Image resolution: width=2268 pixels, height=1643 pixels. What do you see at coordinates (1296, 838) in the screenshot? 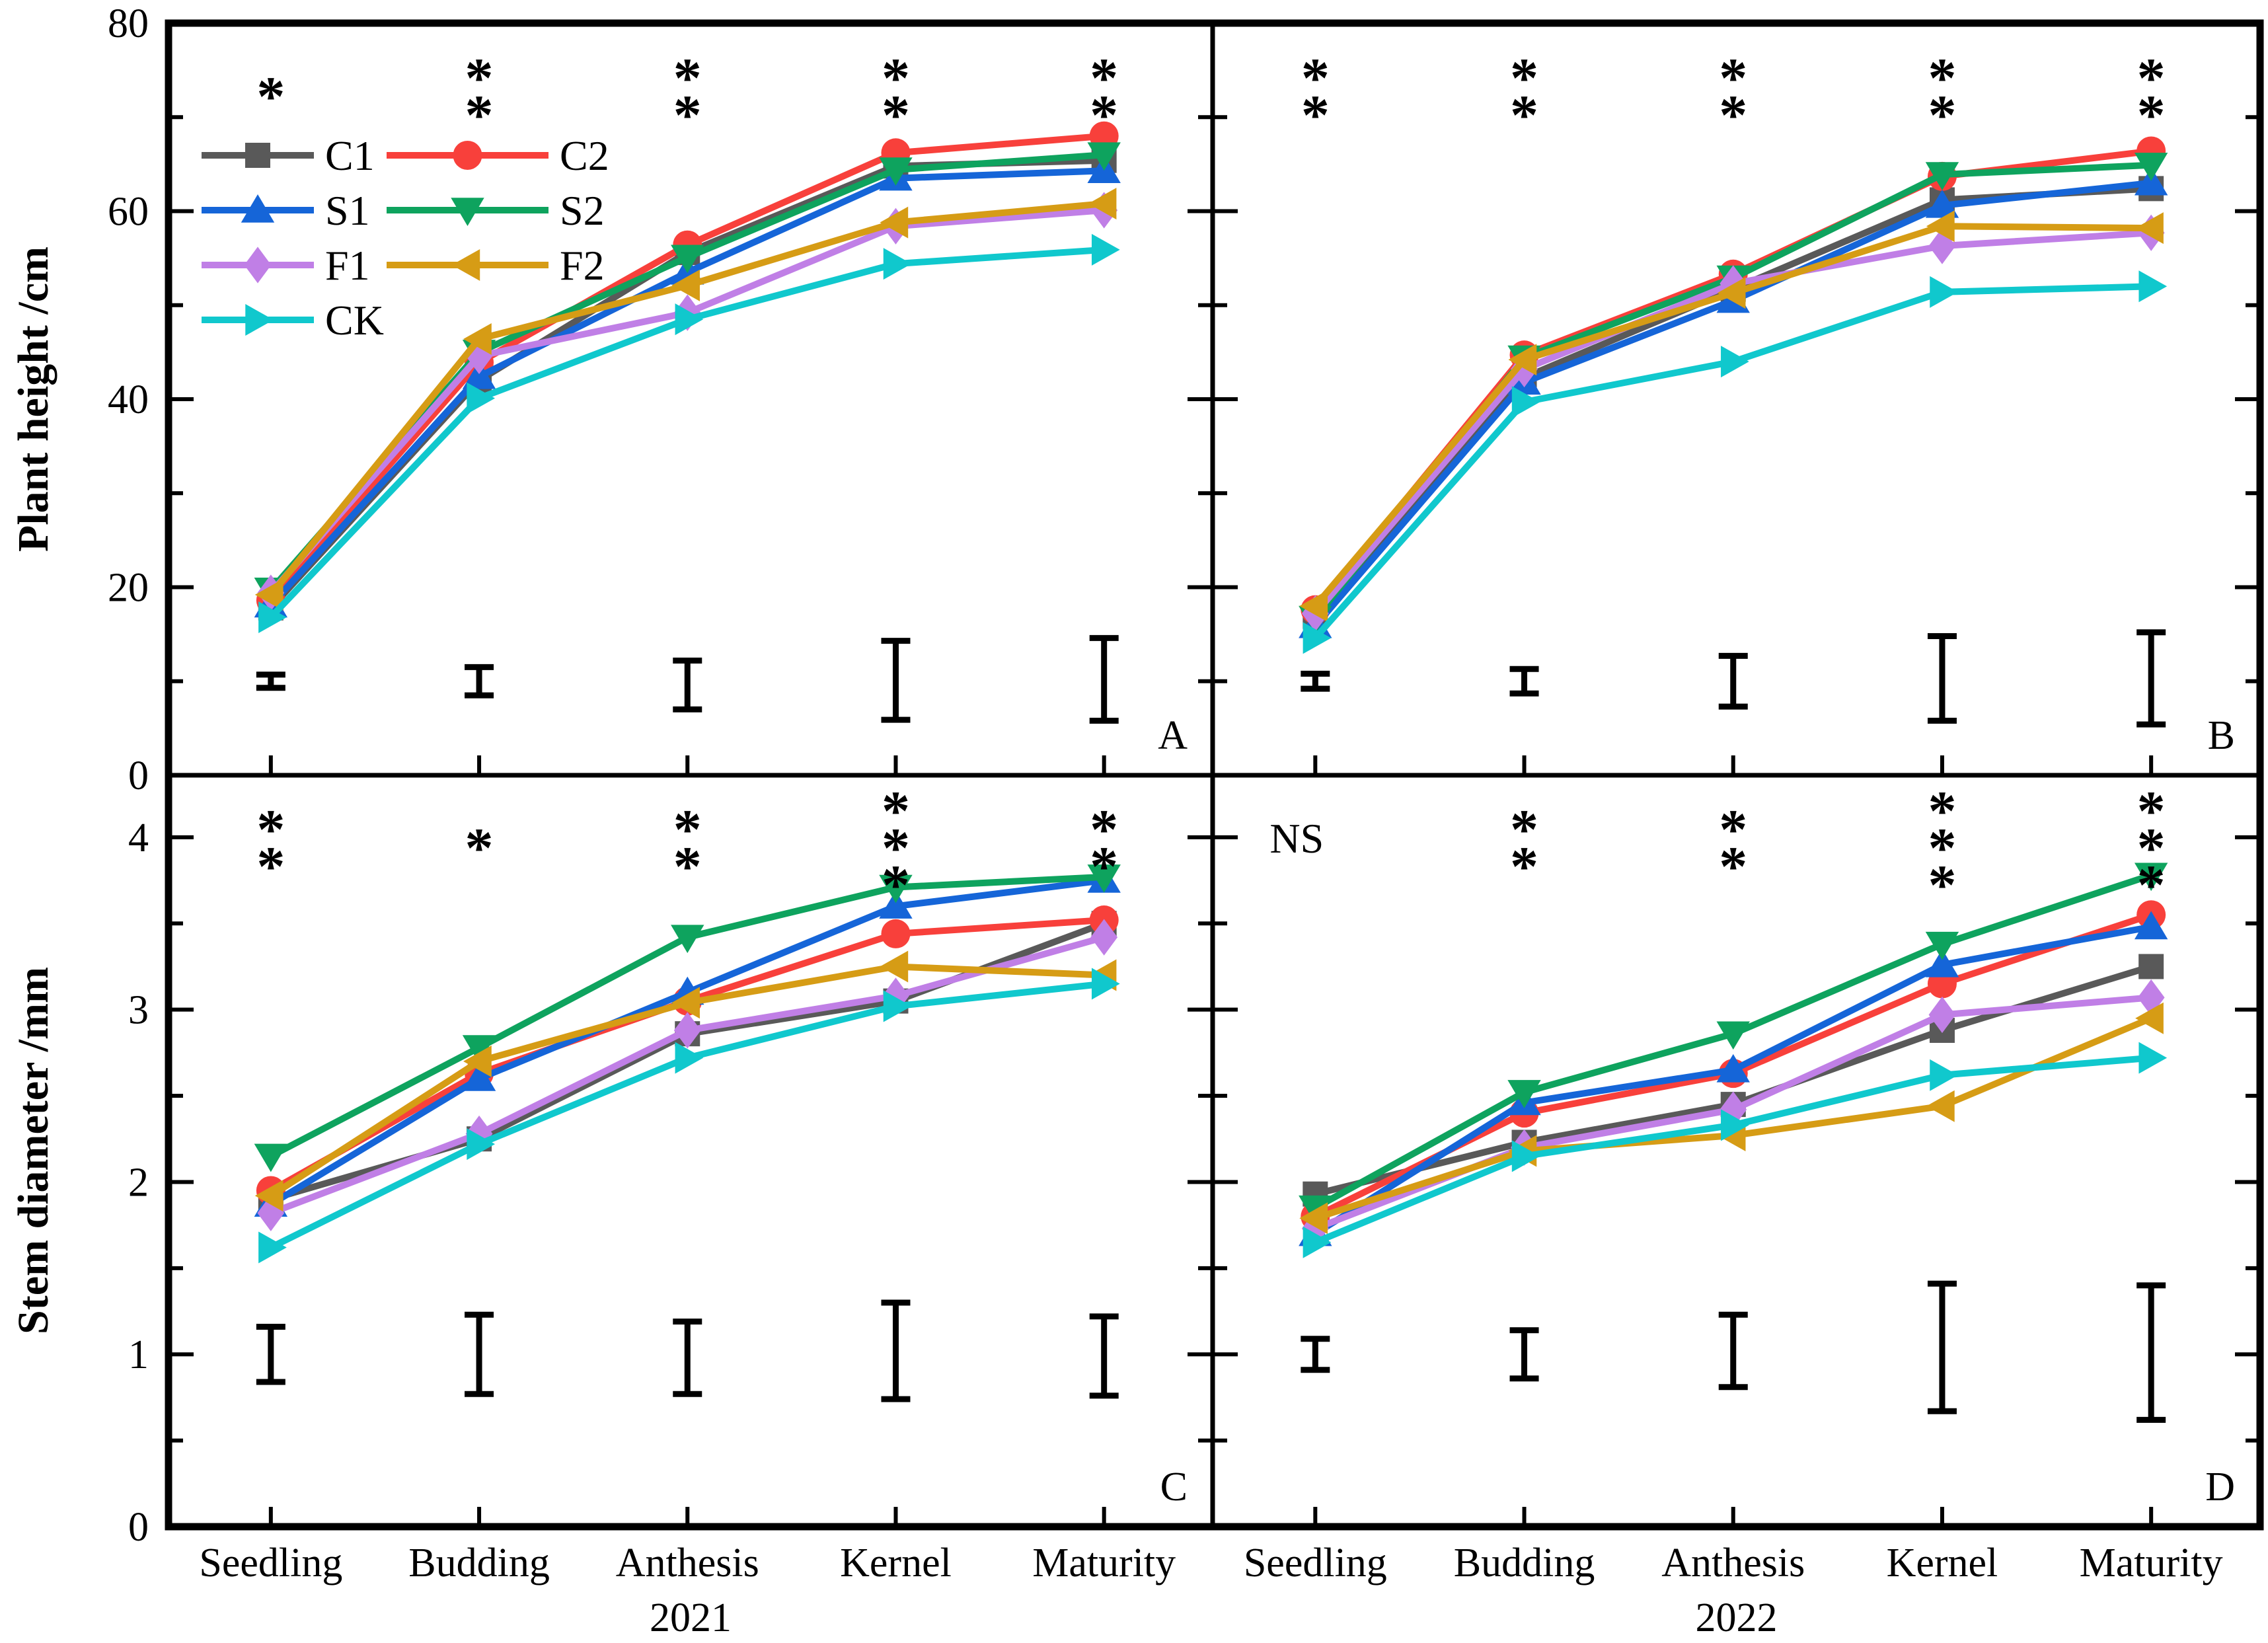
I see `significance-ns: NS` at bounding box center [1296, 838].